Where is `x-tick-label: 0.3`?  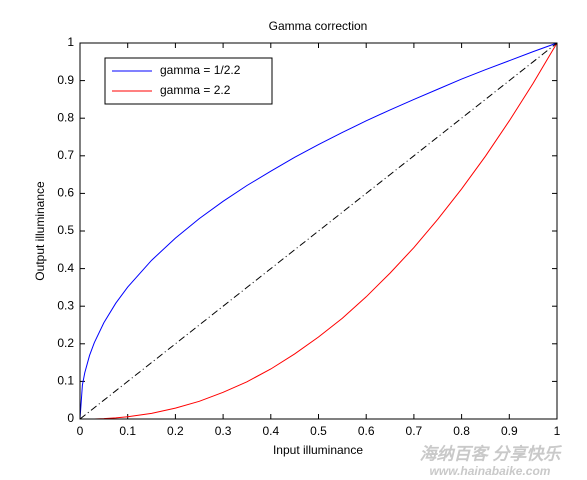 x-tick-label: 0.3 is located at coordinates (223, 431).